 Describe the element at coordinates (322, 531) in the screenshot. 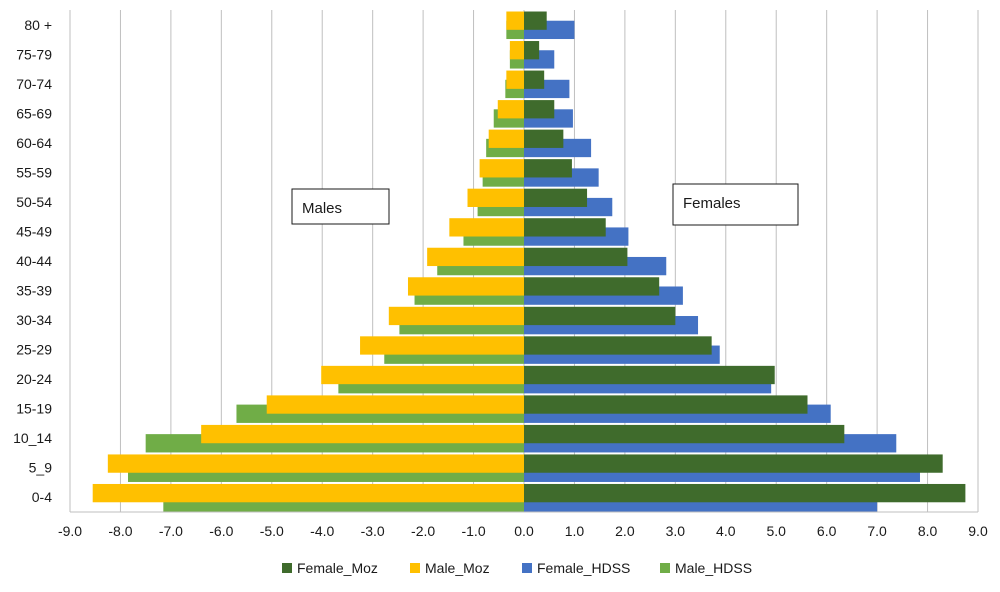

I see `x-tick-label: -4.0` at that location.